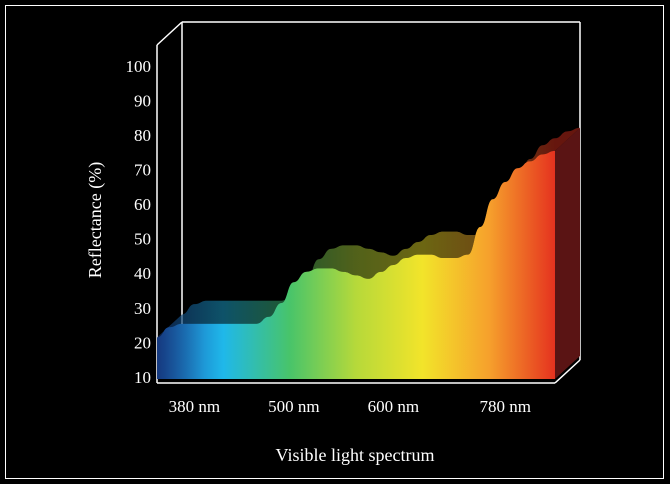  I want to click on y-tick-label: 90, so click(142, 100).